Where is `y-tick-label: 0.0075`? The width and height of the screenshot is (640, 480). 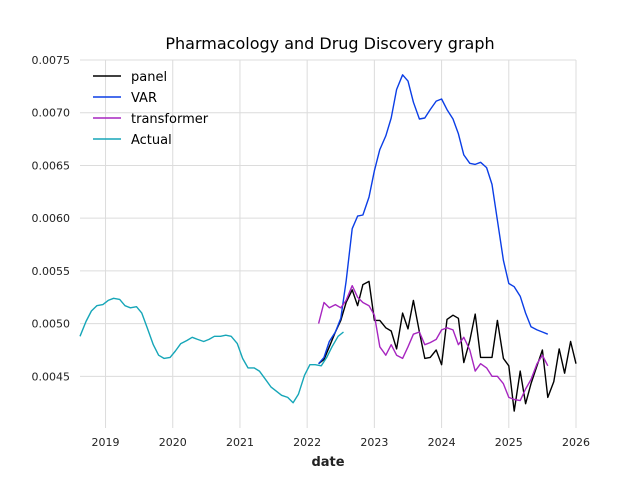
y-tick-label: 0.0075 is located at coordinates (51, 60).